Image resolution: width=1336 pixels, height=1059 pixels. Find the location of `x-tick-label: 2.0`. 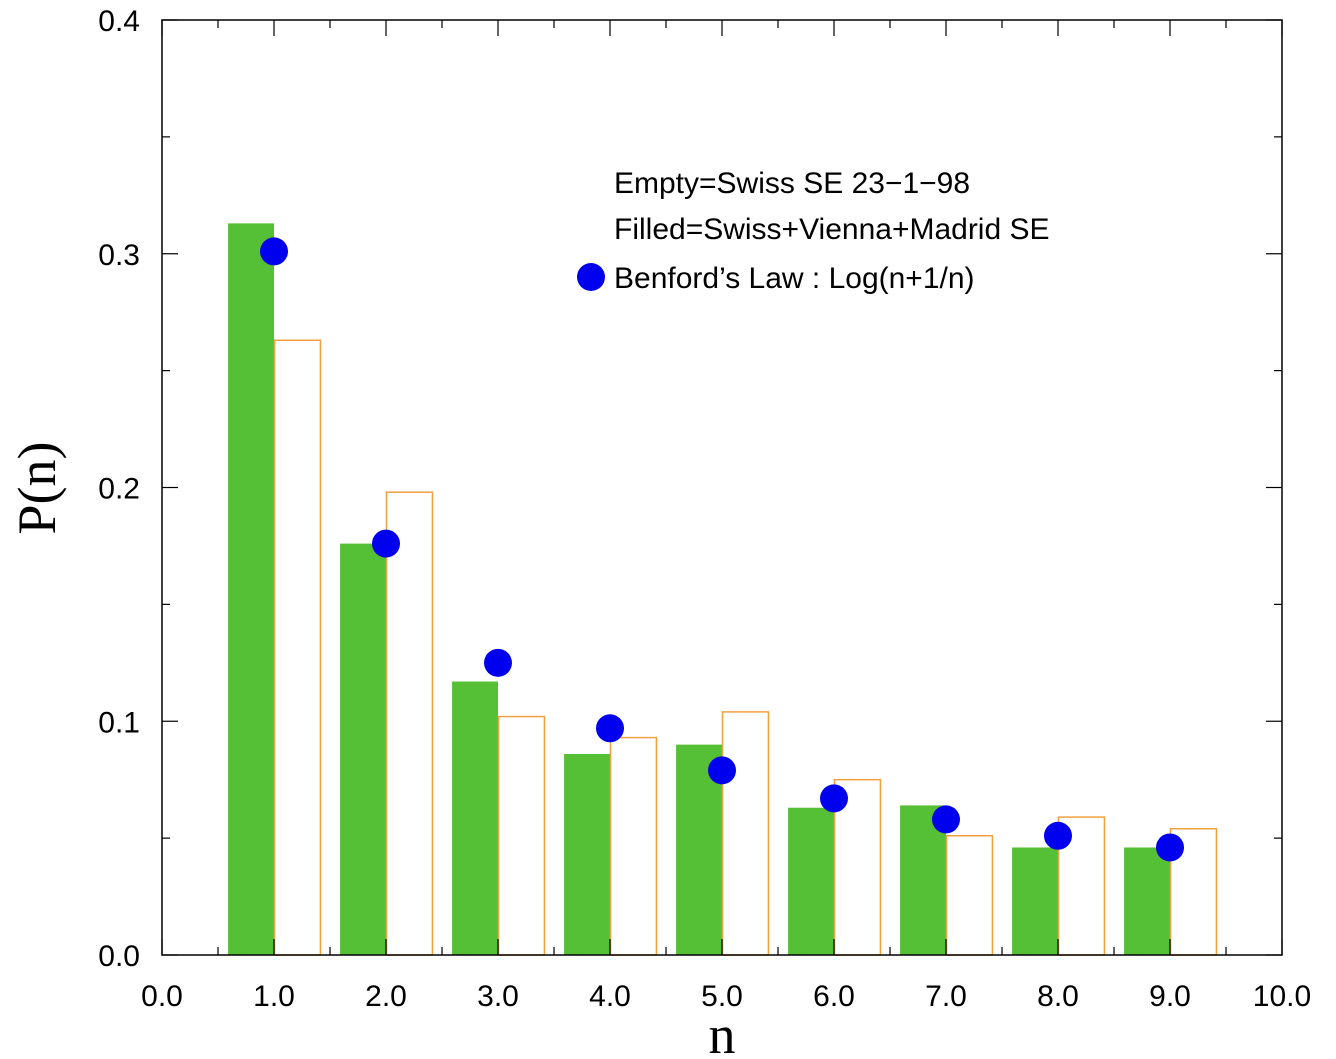

x-tick-label: 2.0 is located at coordinates (386, 996).